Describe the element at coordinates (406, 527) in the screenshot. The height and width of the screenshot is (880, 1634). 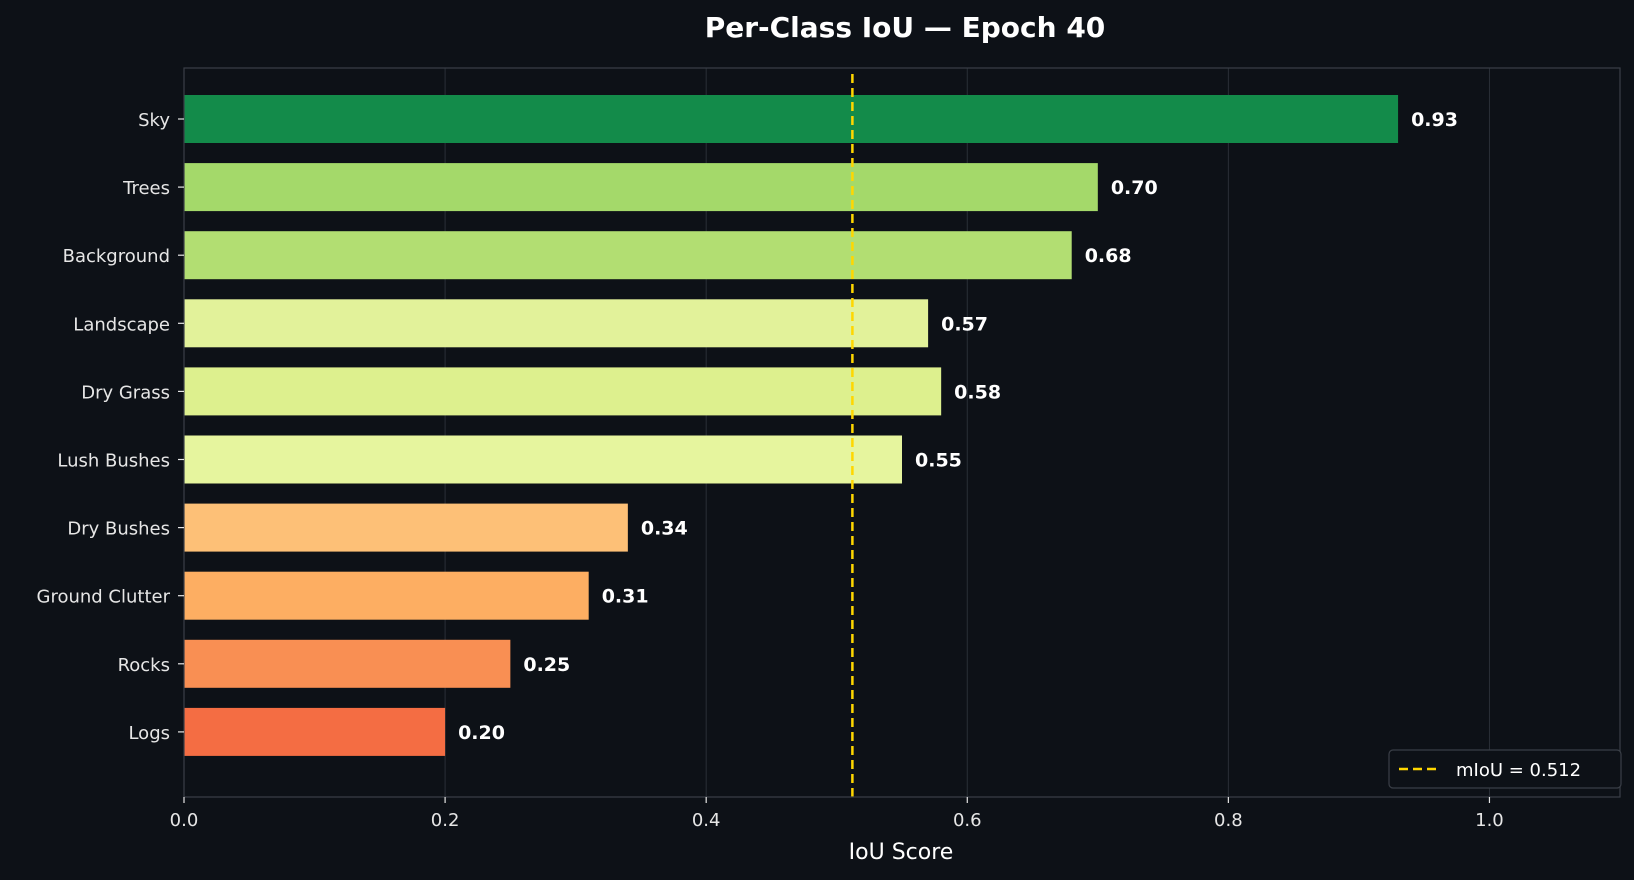
I see `bar-dry-bushes` at that location.